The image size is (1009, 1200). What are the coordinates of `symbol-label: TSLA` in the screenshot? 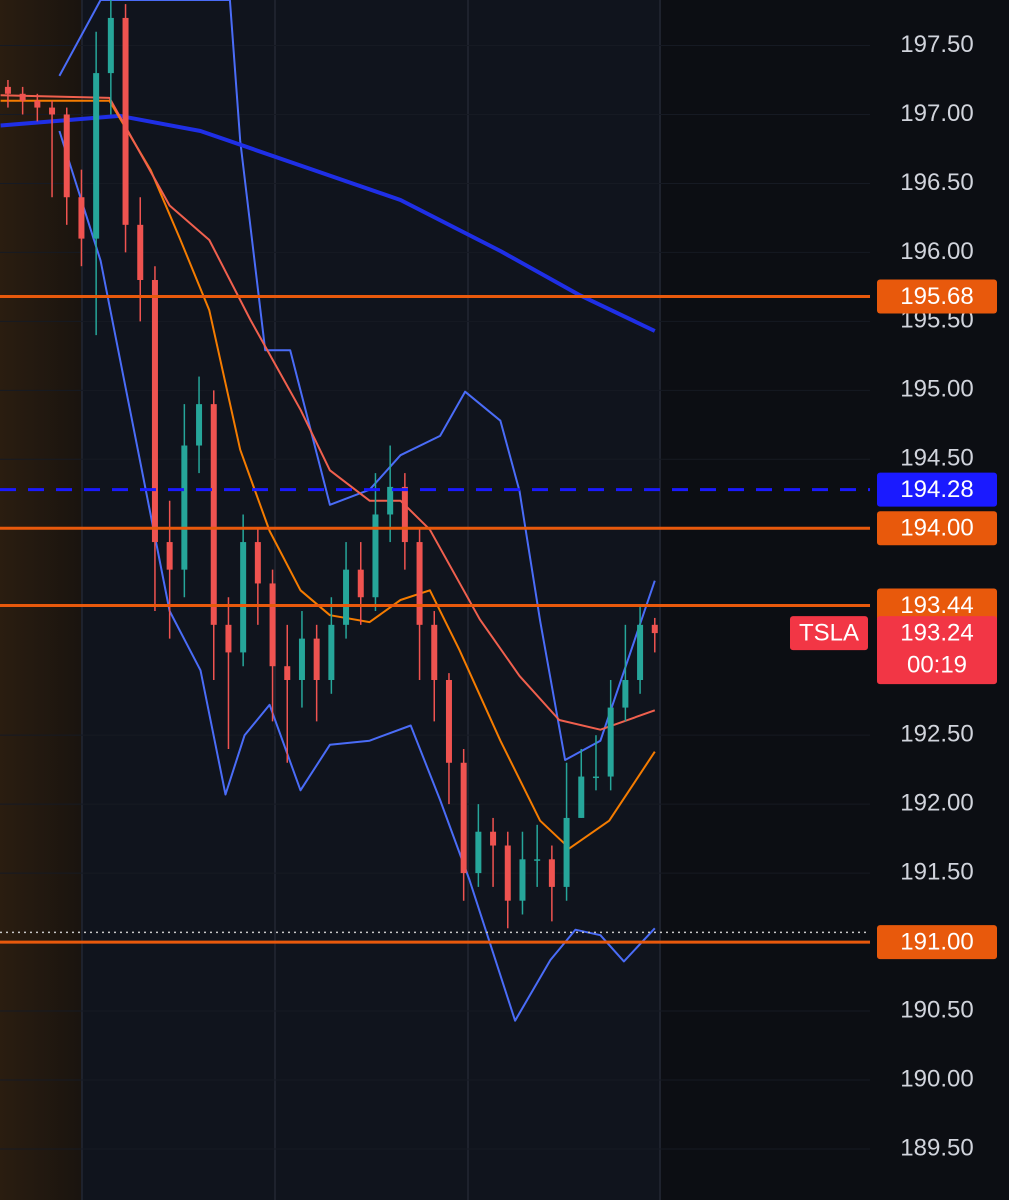 It's located at (829, 632).